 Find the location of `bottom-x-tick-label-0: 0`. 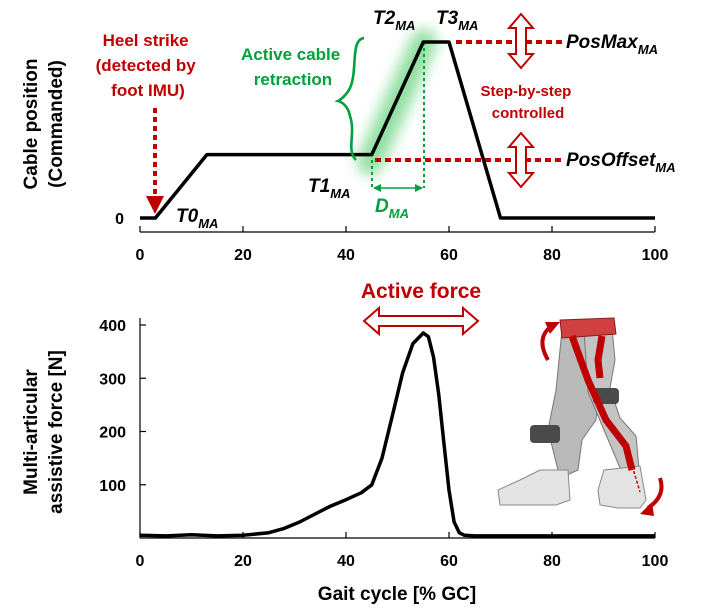

bottom-x-tick-label-0: 0 is located at coordinates (140, 561).